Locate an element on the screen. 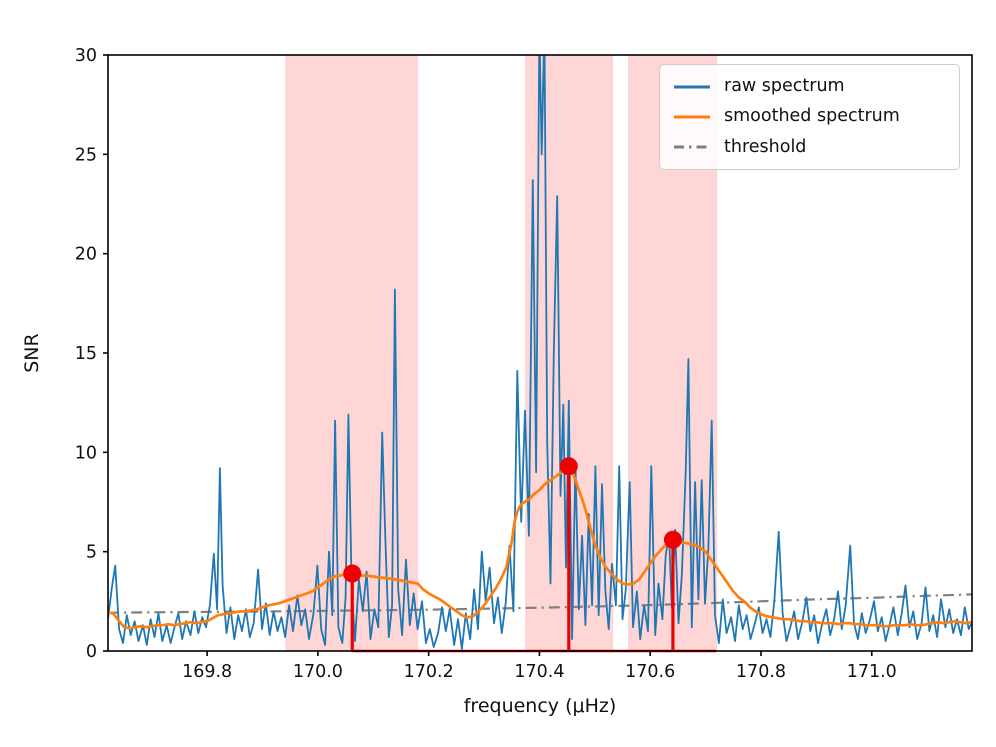 This screenshot has height=747, width=996. legend-entry-smoothed-spectrum: smoothed spectrum is located at coordinates (809, 116).